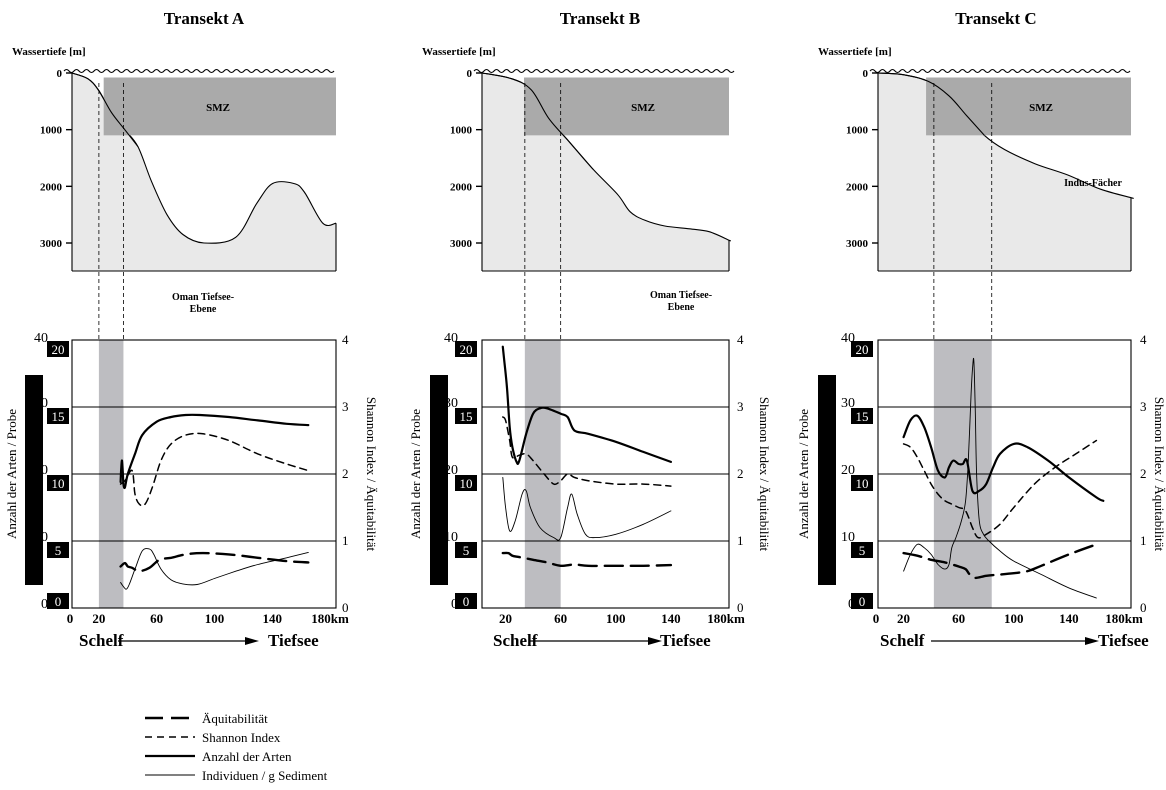 This screenshot has height=790, width=1166. What do you see at coordinates (241, 737) in the screenshot?
I see `legend-label-shannon: Shannon Index` at bounding box center [241, 737].